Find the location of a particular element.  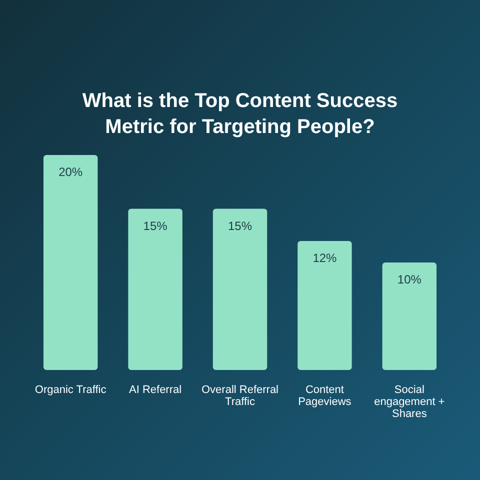

x-tick-label: AI Referral is located at coordinates (155, 390).